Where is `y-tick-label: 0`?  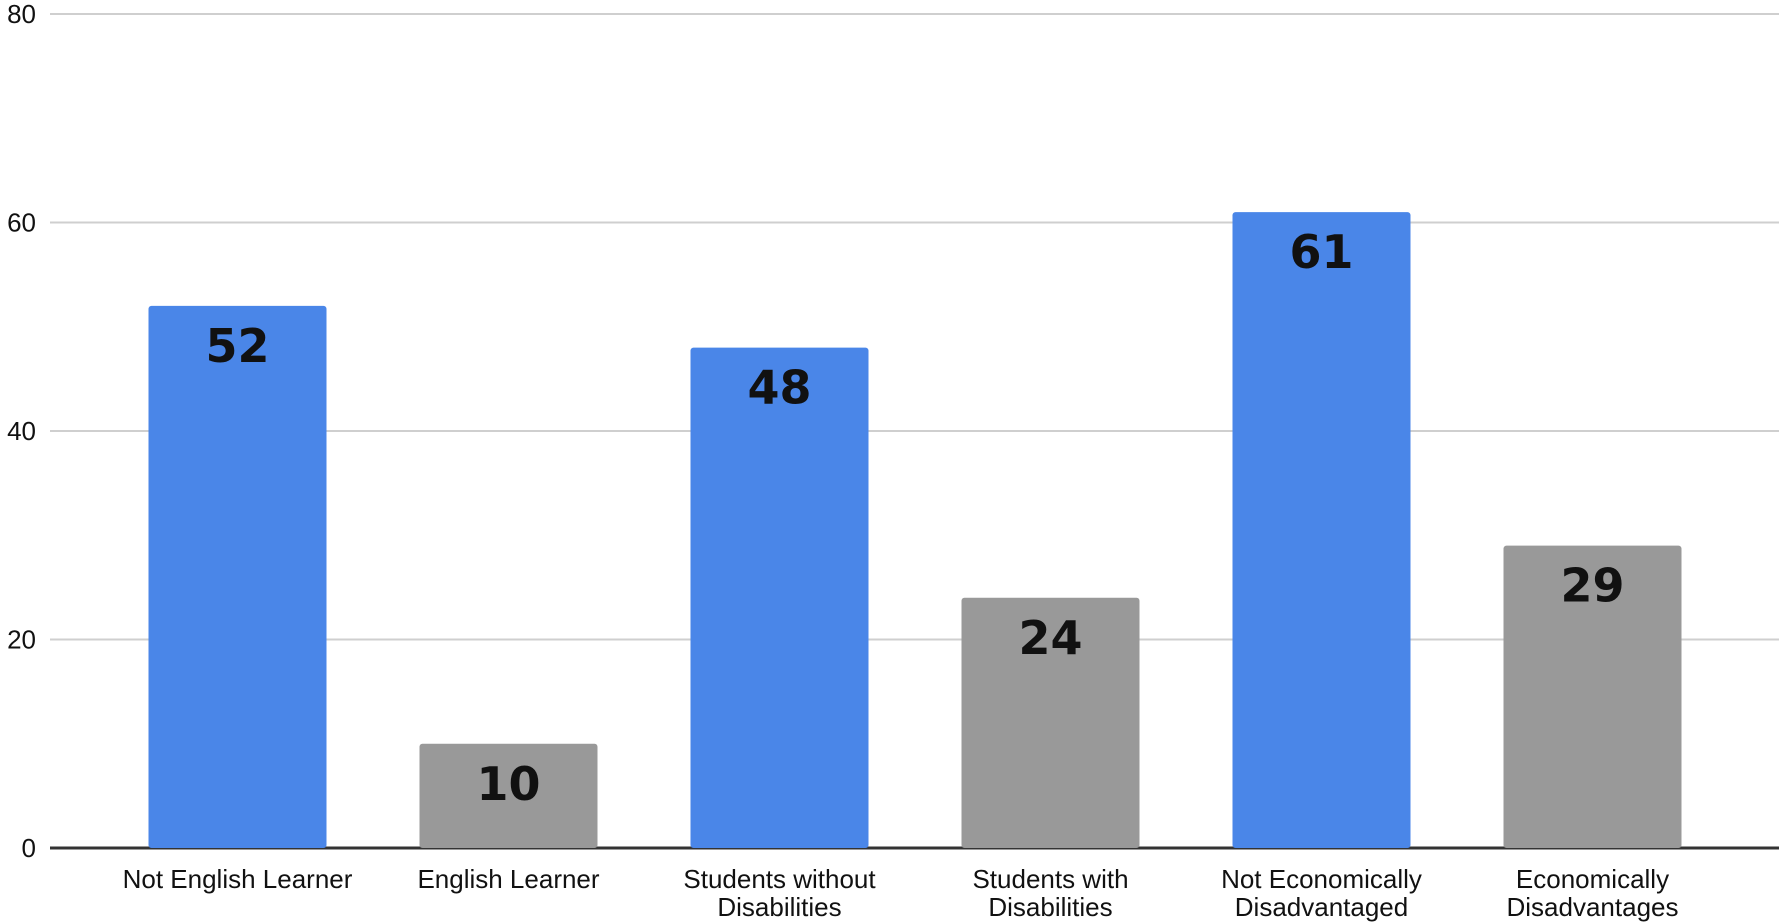 y-tick-label: 0 is located at coordinates (29, 848).